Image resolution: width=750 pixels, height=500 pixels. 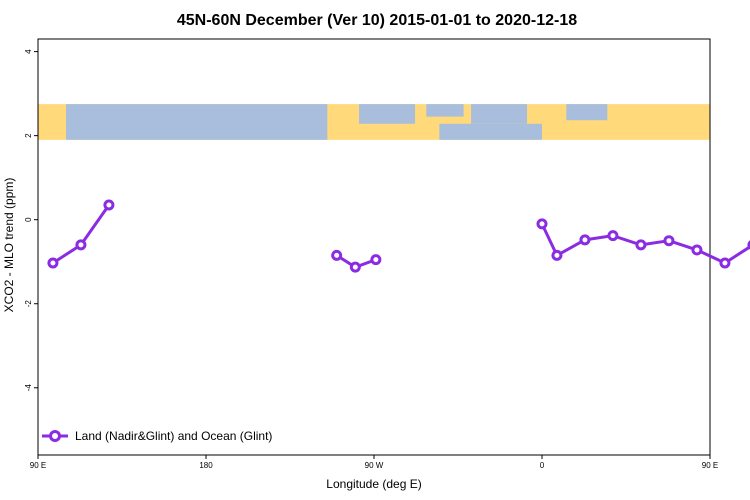 What do you see at coordinates (173, 436) in the screenshot?
I see `legend-label: Land (Nadir&Glint) and Ocean (Glint)` at bounding box center [173, 436].